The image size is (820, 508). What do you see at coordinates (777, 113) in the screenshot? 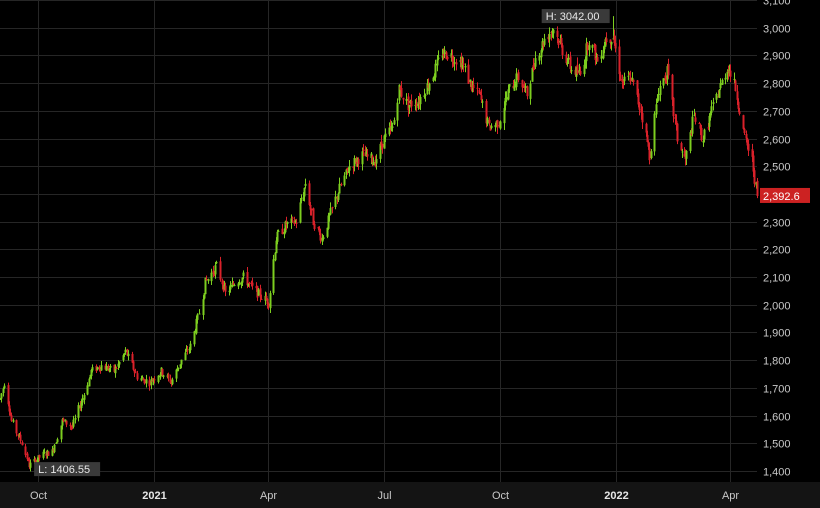
I see `y-tick-label: 2,700` at bounding box center [777, 113].